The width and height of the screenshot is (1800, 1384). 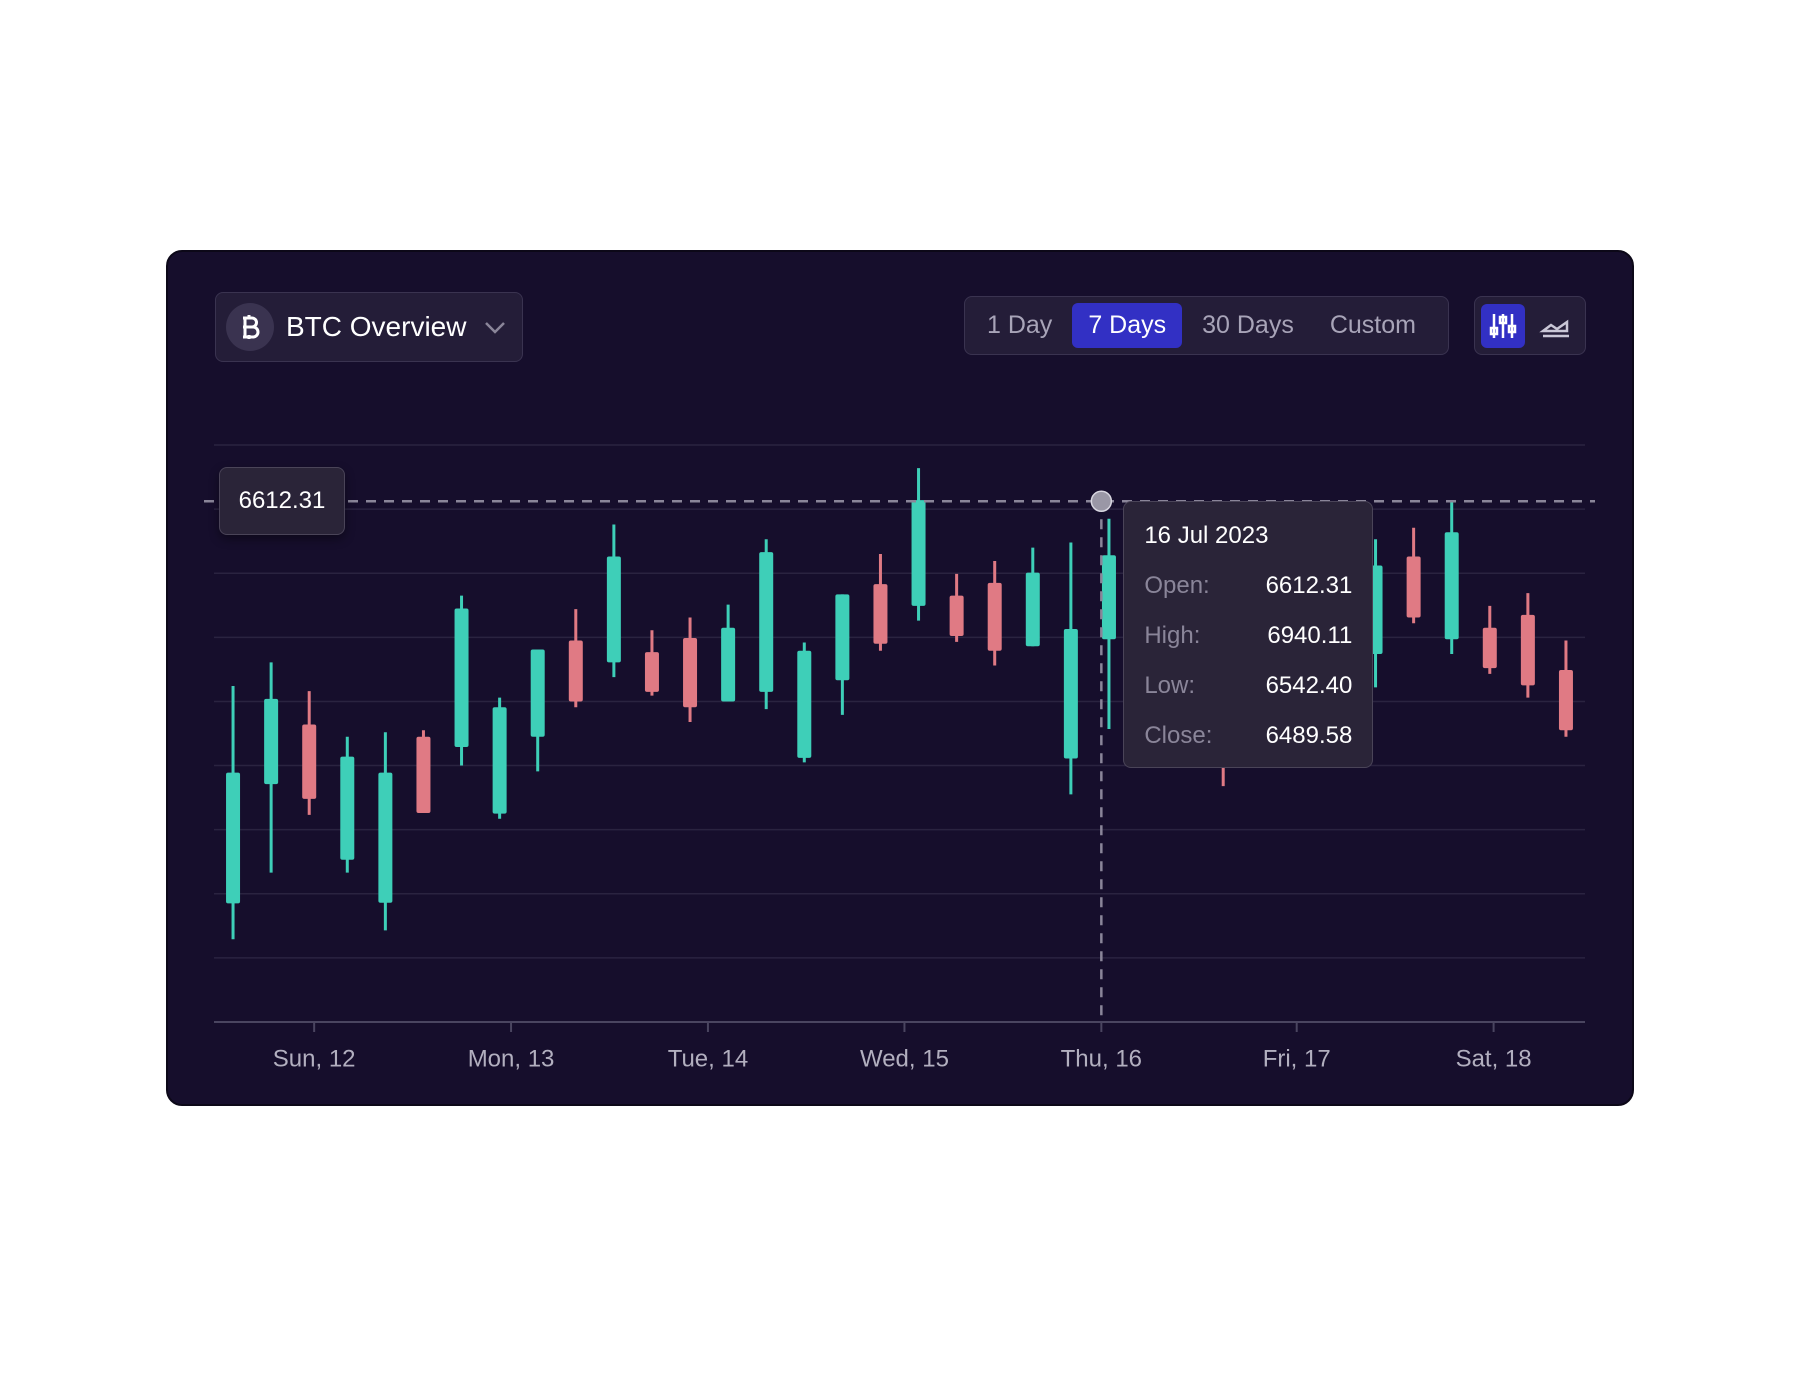 What do you see at coordinates (282, 501) in the screenshot?
I see `crosshair-label: 6612.31` at bounding box center [282, 501].